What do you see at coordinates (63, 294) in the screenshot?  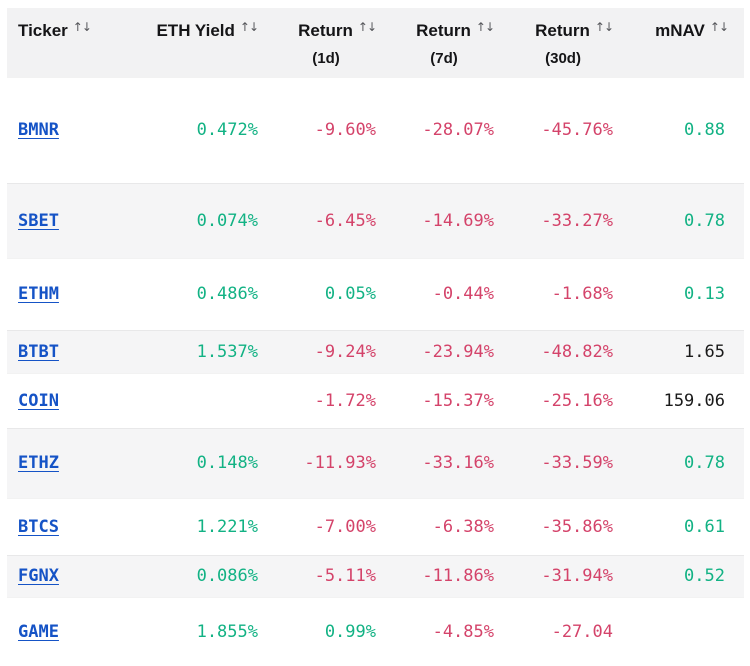 I see `ticker-cell: ETHM` at bounding box center [63, 294].